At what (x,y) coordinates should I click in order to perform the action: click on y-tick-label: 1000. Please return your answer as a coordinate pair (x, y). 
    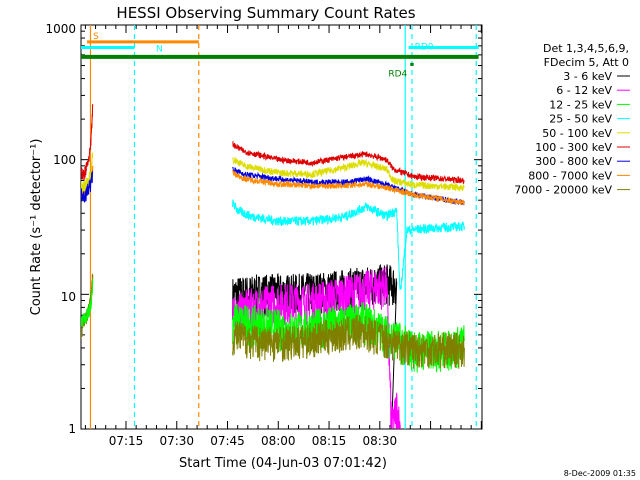
    Looking at the image, I should click on (60, 29).